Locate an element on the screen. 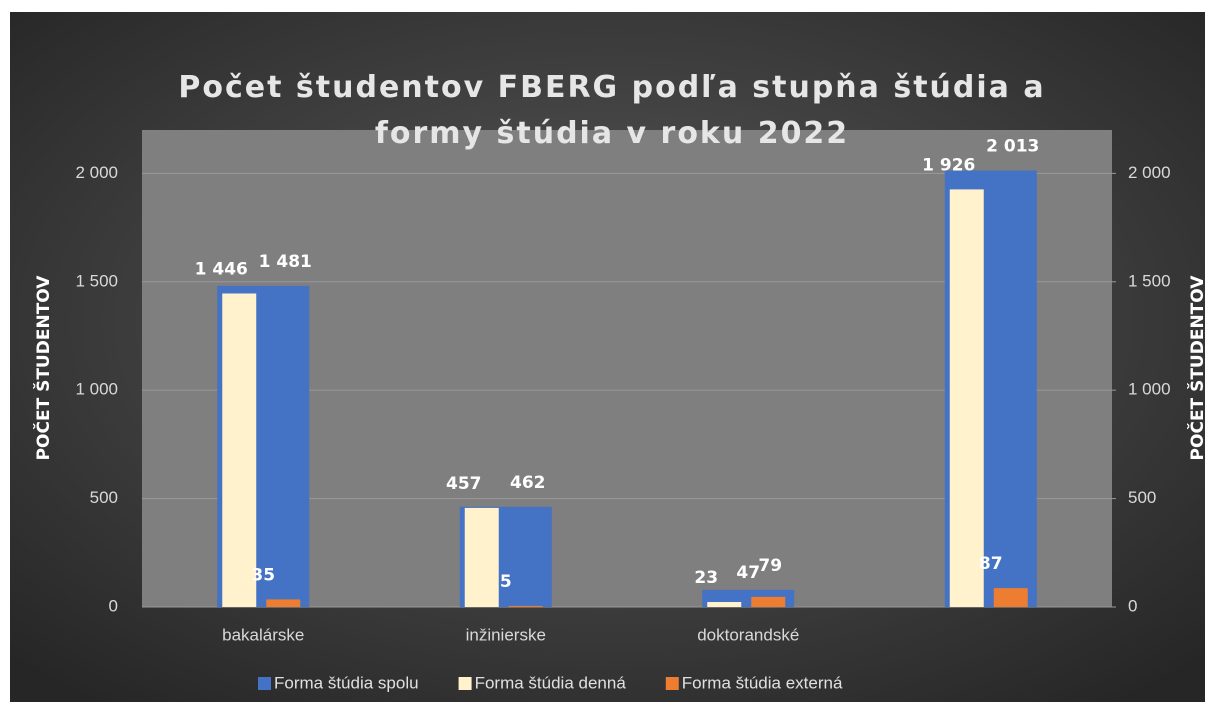  y2-tick-label: 1 000 is located at coordinates (1149, 389).